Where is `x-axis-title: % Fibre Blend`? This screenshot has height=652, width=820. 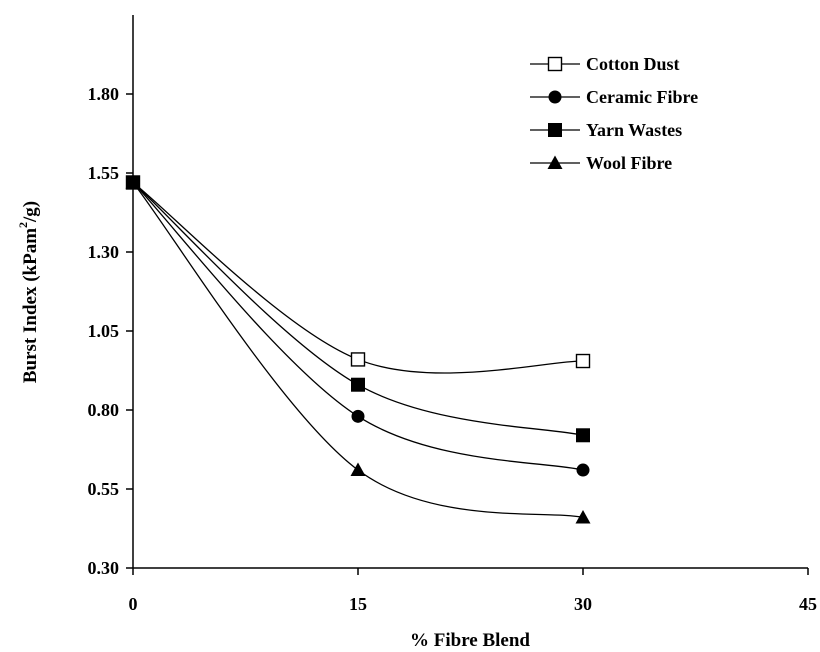
x-axis-title: % Fibre Blend is located at coordinates (470, 640).